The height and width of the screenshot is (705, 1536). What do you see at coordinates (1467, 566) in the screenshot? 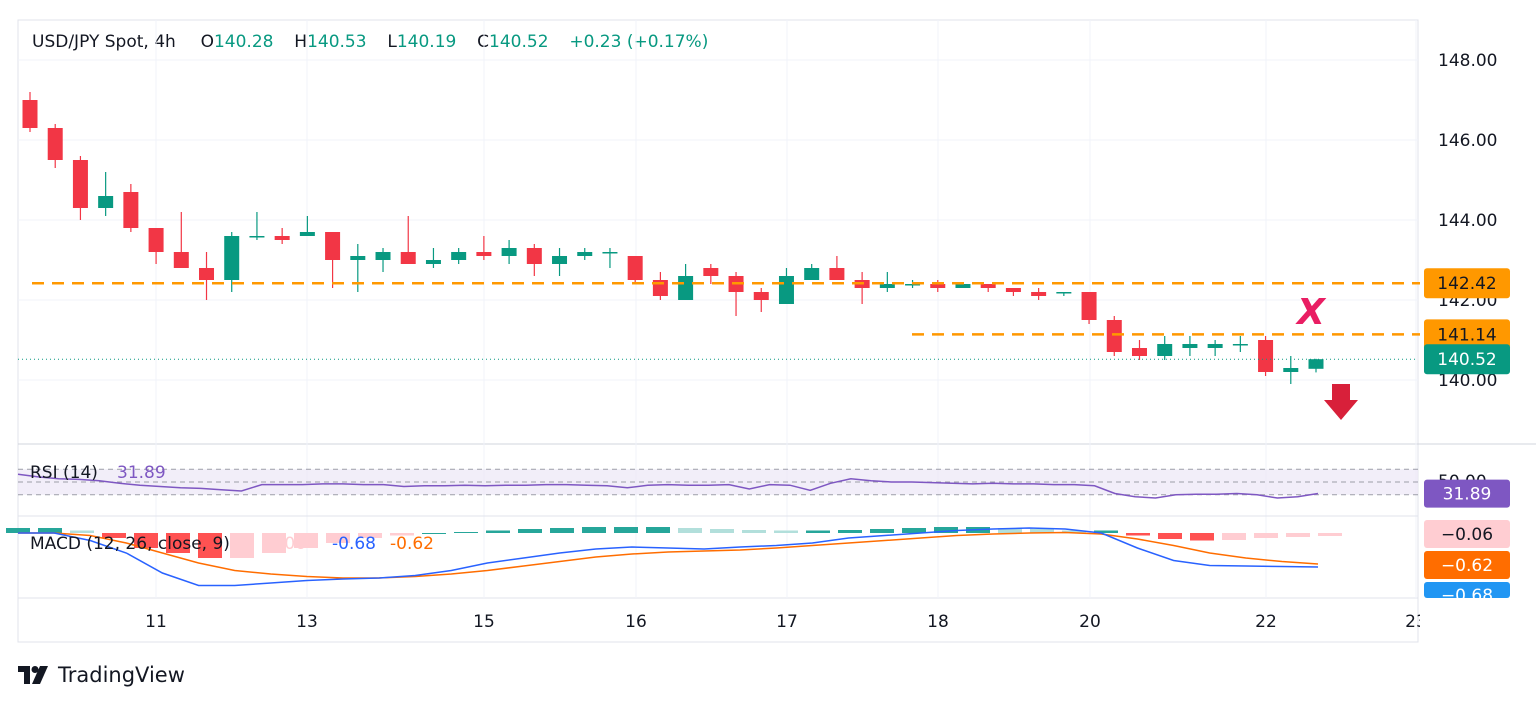
I see `macd-signal-tag-label: −0.62` at bounding box center [1467, 566].